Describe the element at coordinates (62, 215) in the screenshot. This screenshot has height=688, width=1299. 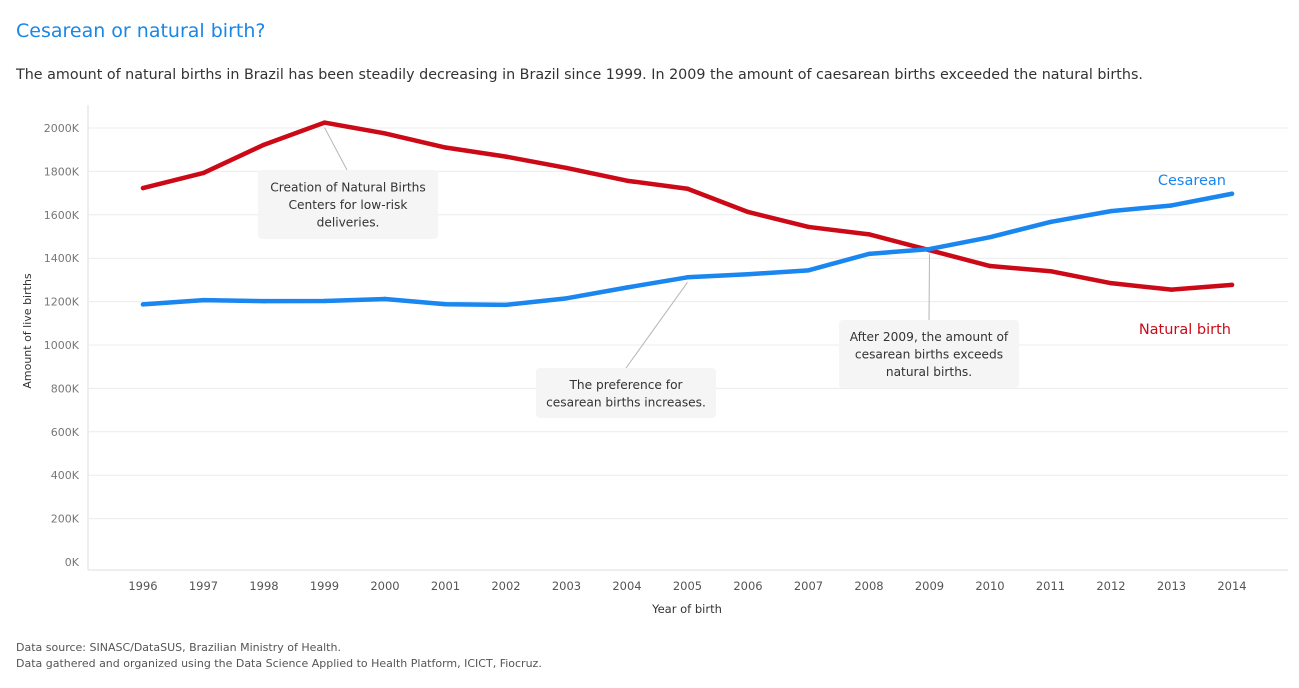
I see `y-tick-1600k: 1600K` at that location.